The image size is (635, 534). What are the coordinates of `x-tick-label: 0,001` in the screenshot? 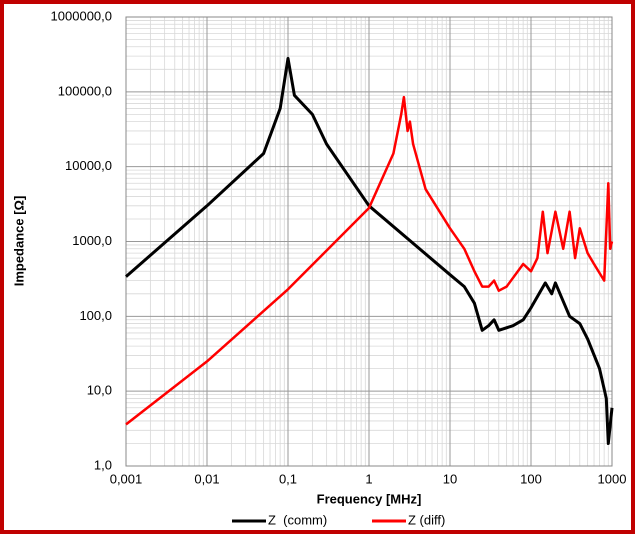 It's located at (126, 478).